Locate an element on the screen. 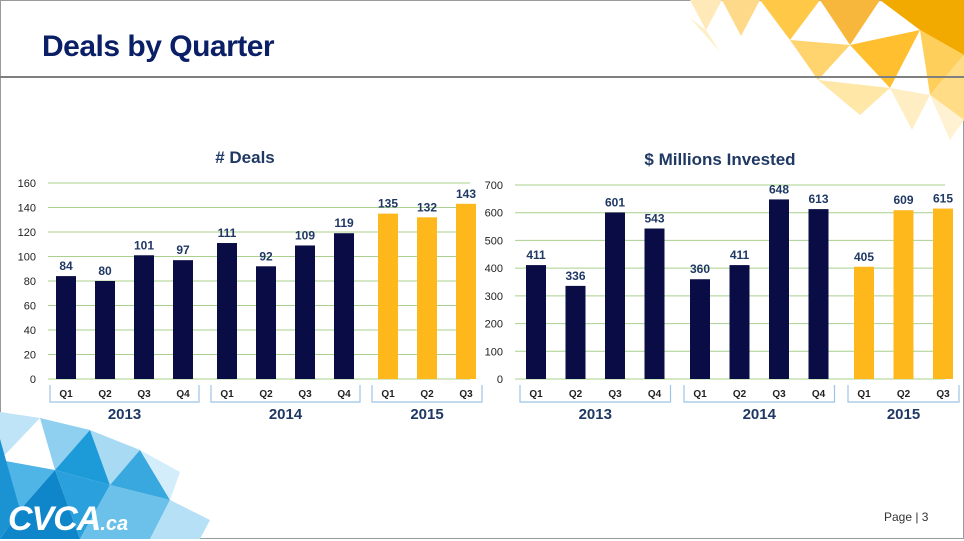 Image resolution: width=964 pixels, height=541 pixels. data-label: 143 is located at coordinates (466, 194).